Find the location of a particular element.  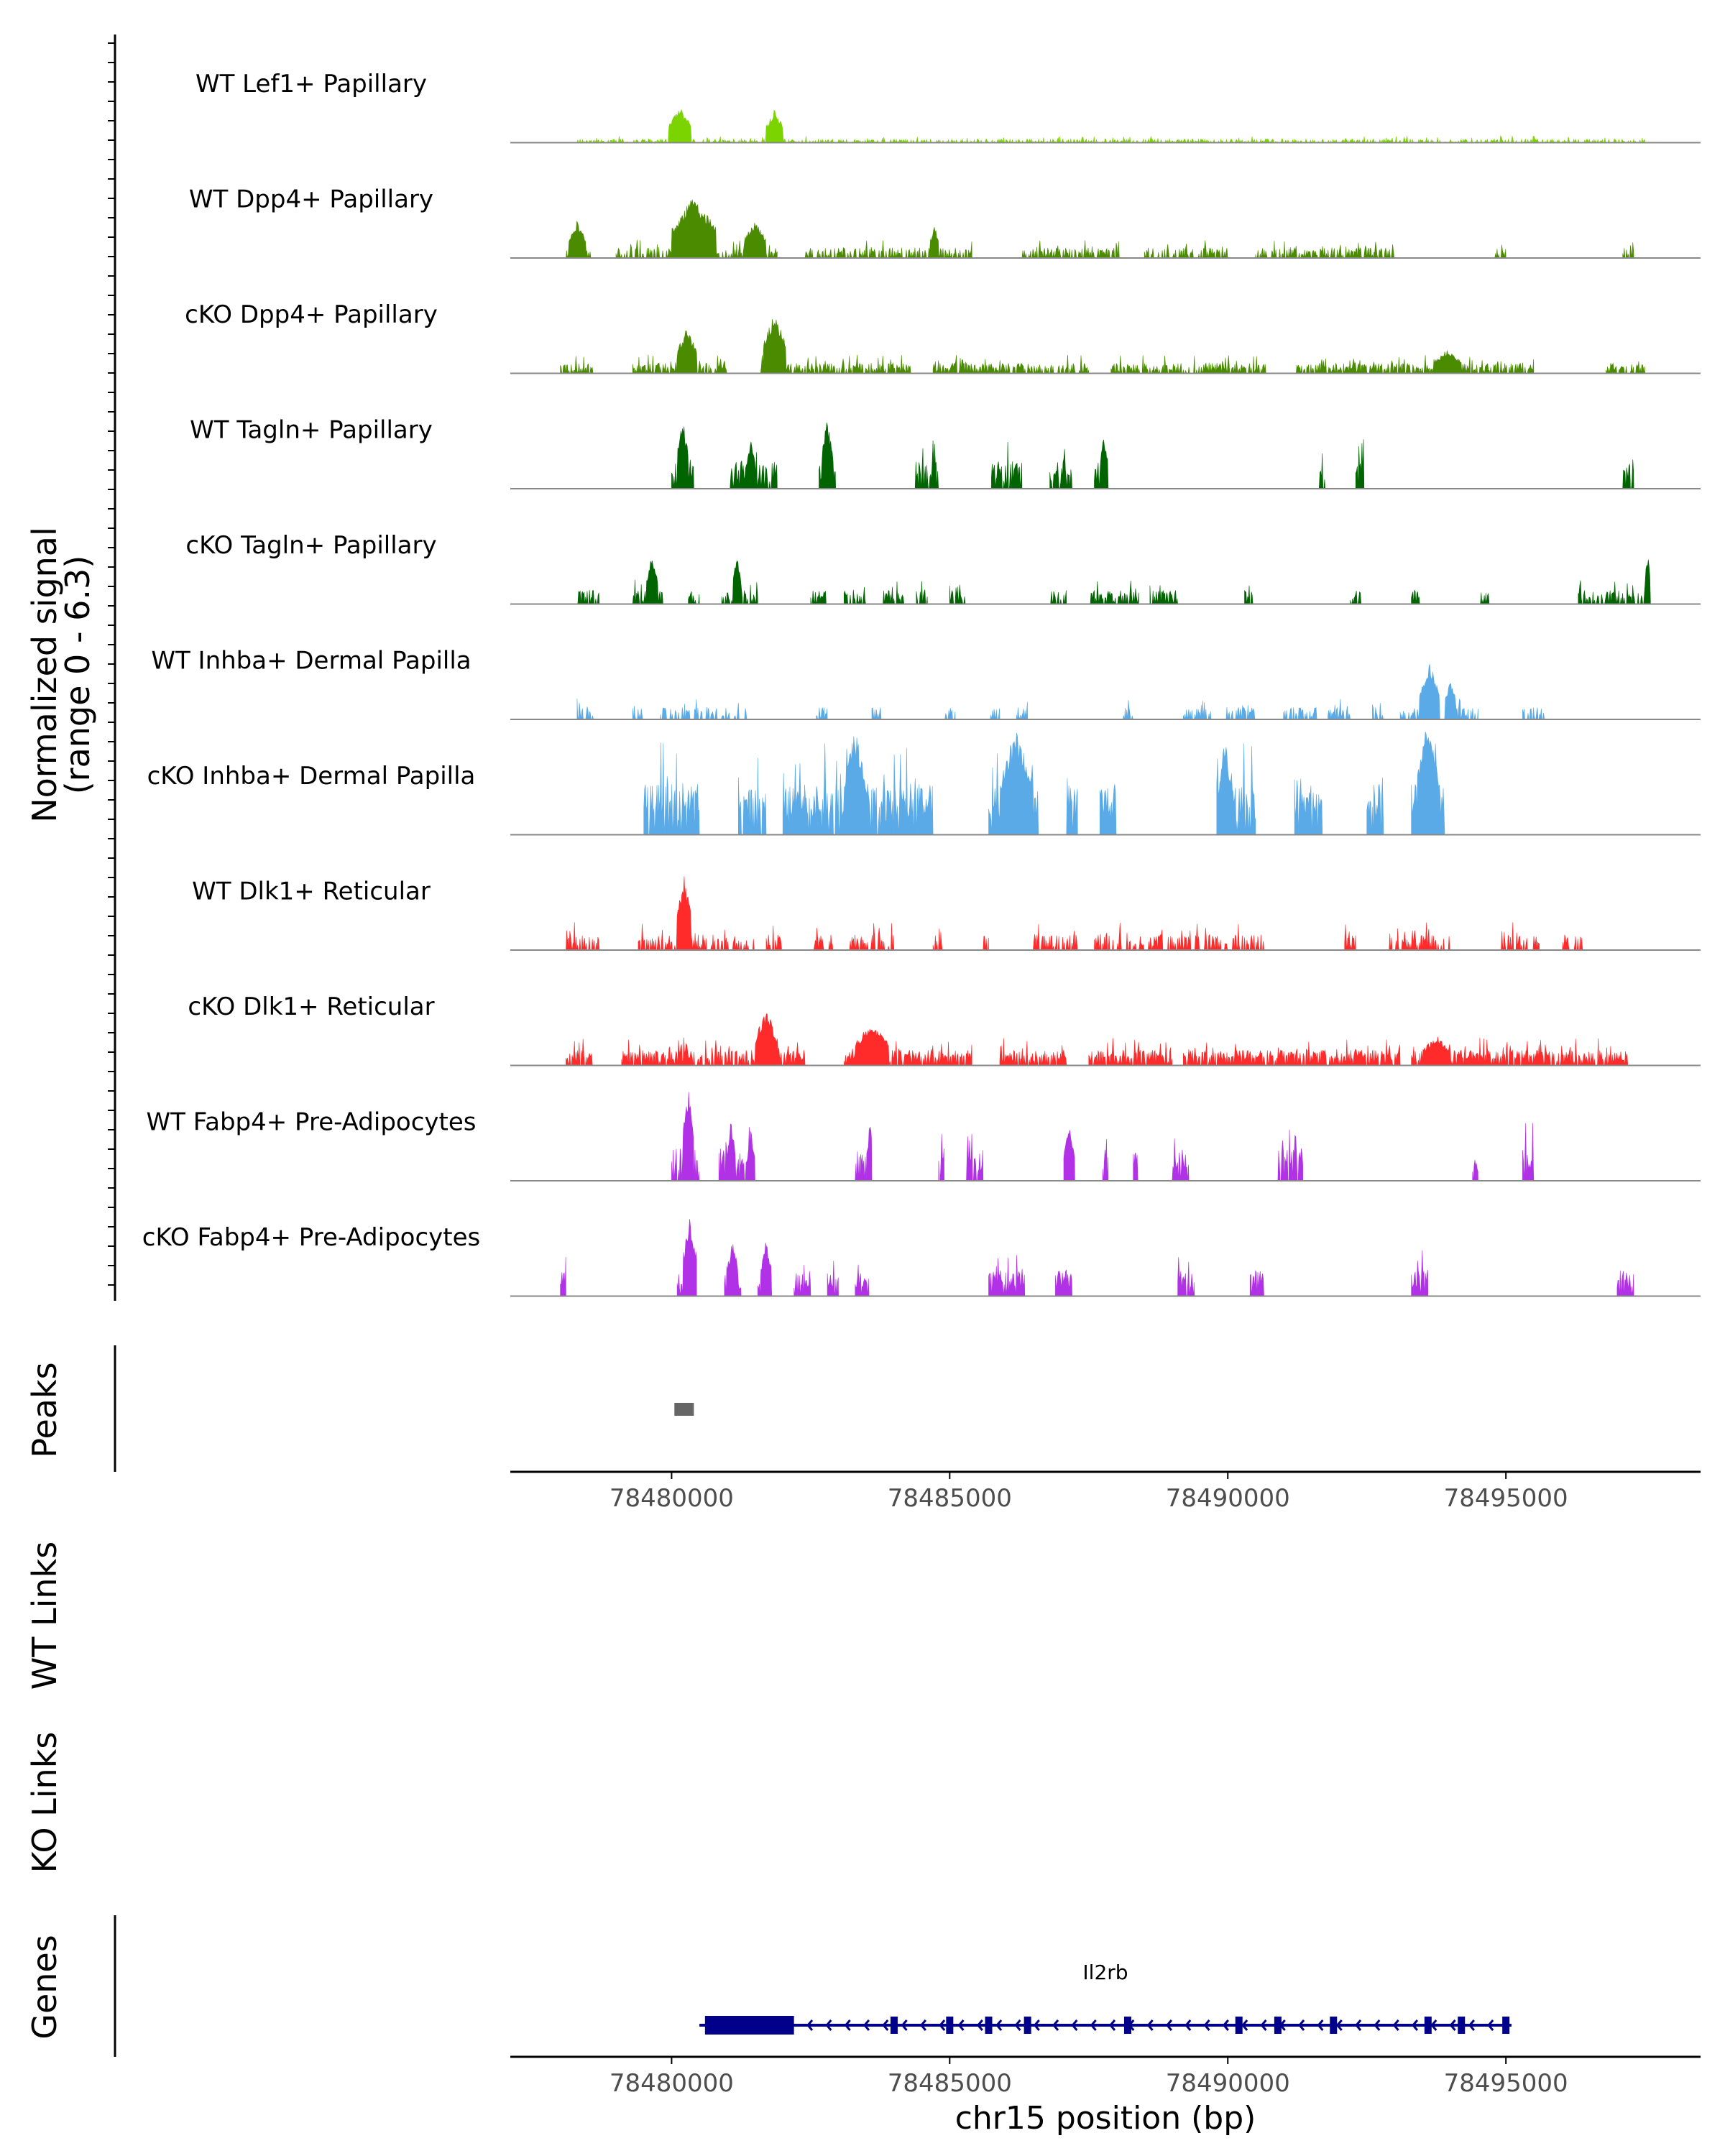

genes-panel: Genes Il2rb is located at coordinates (768, 1986).